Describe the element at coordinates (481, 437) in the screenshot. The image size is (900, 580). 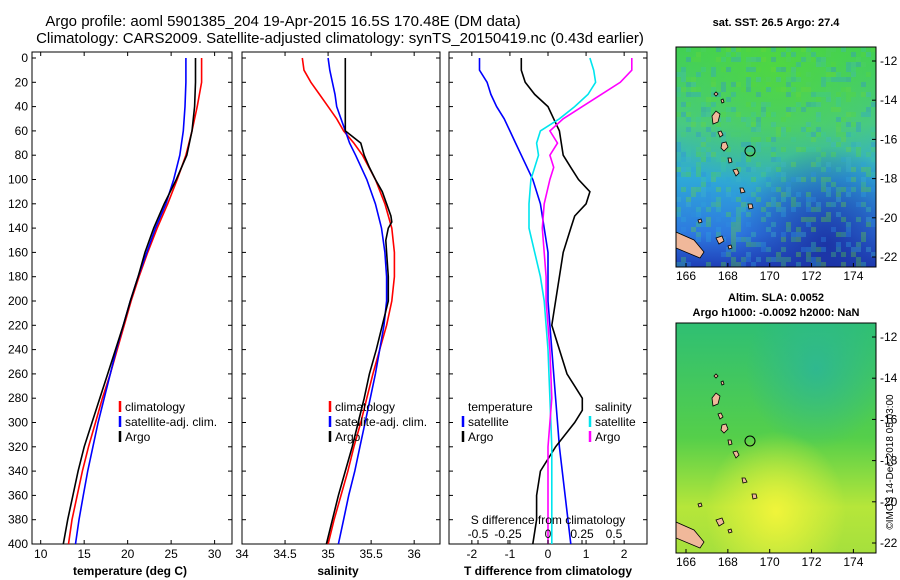
I see `legend-label-t-argo: Argo` at that location.